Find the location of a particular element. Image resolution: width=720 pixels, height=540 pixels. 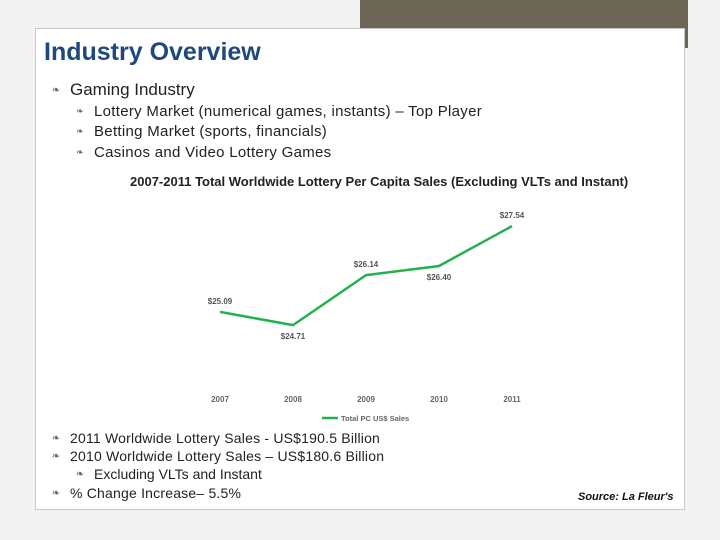

x-tick-label: 2010 is located at coordinates (439, 399).